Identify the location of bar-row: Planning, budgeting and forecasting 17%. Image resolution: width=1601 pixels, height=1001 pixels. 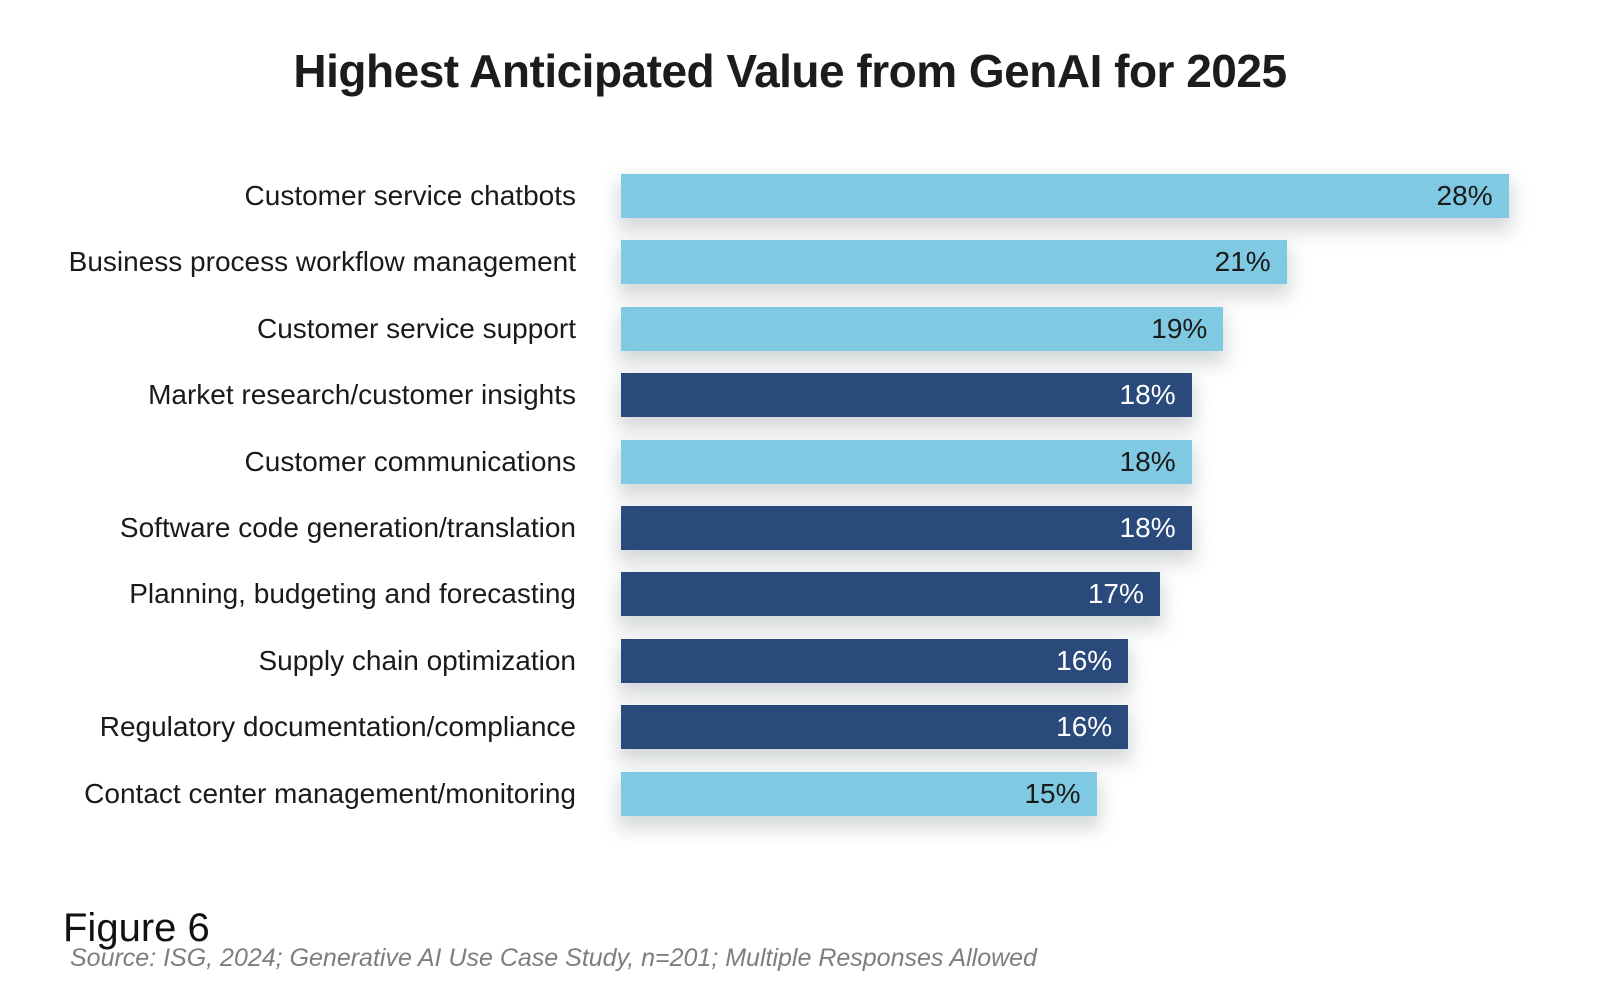
(800, 594).